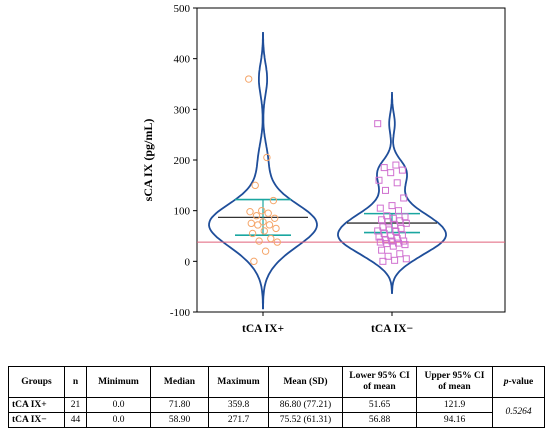 This screenshot has width=550, height=432. I want to click on cell-median: 71.80, so click(179, 405).